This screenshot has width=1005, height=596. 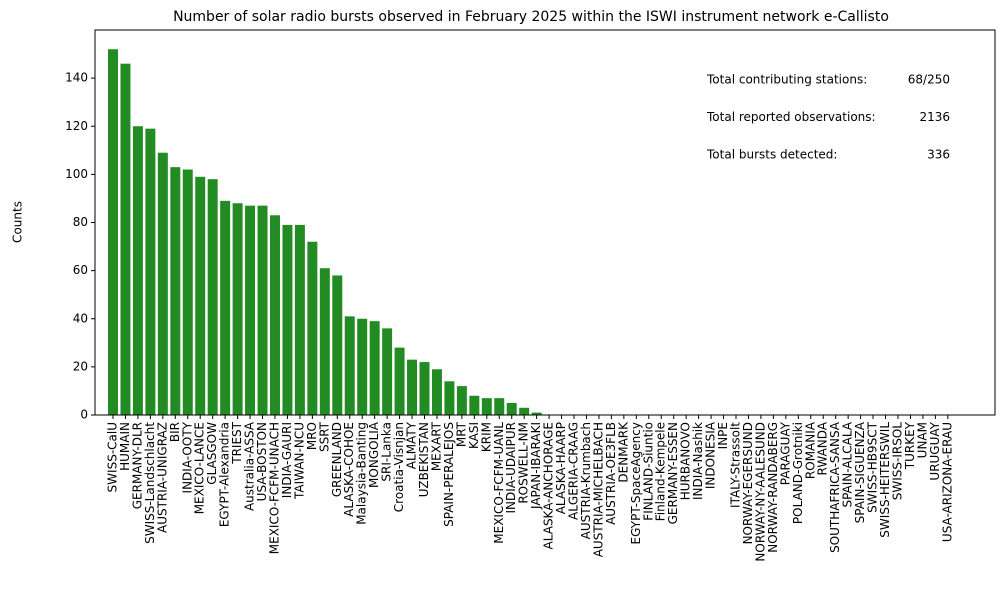 I want to click on x-tick-label: SSRT, so click(x=324, y=436).